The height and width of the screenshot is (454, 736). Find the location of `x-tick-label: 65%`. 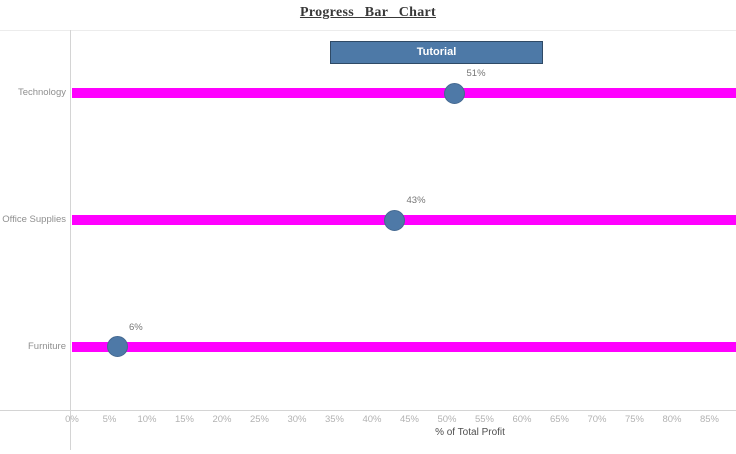

x-tick-label: 65% is located at coordinates (559, 419).